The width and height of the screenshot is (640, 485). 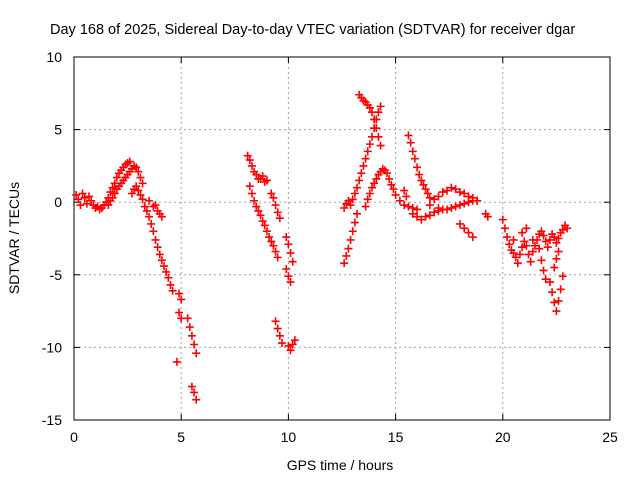 I want to click on x-tick-label: 0, so click(x=74, y=437).